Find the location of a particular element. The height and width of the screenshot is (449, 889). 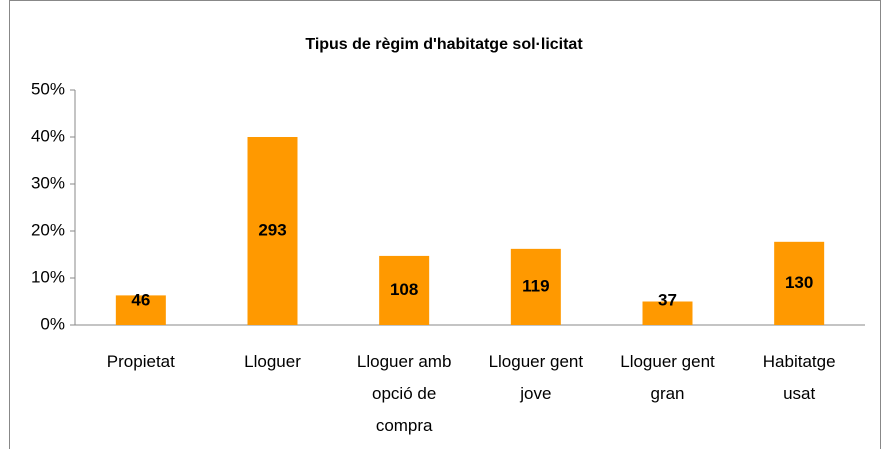

data-label: 293 is located at coordinates (272, 229).